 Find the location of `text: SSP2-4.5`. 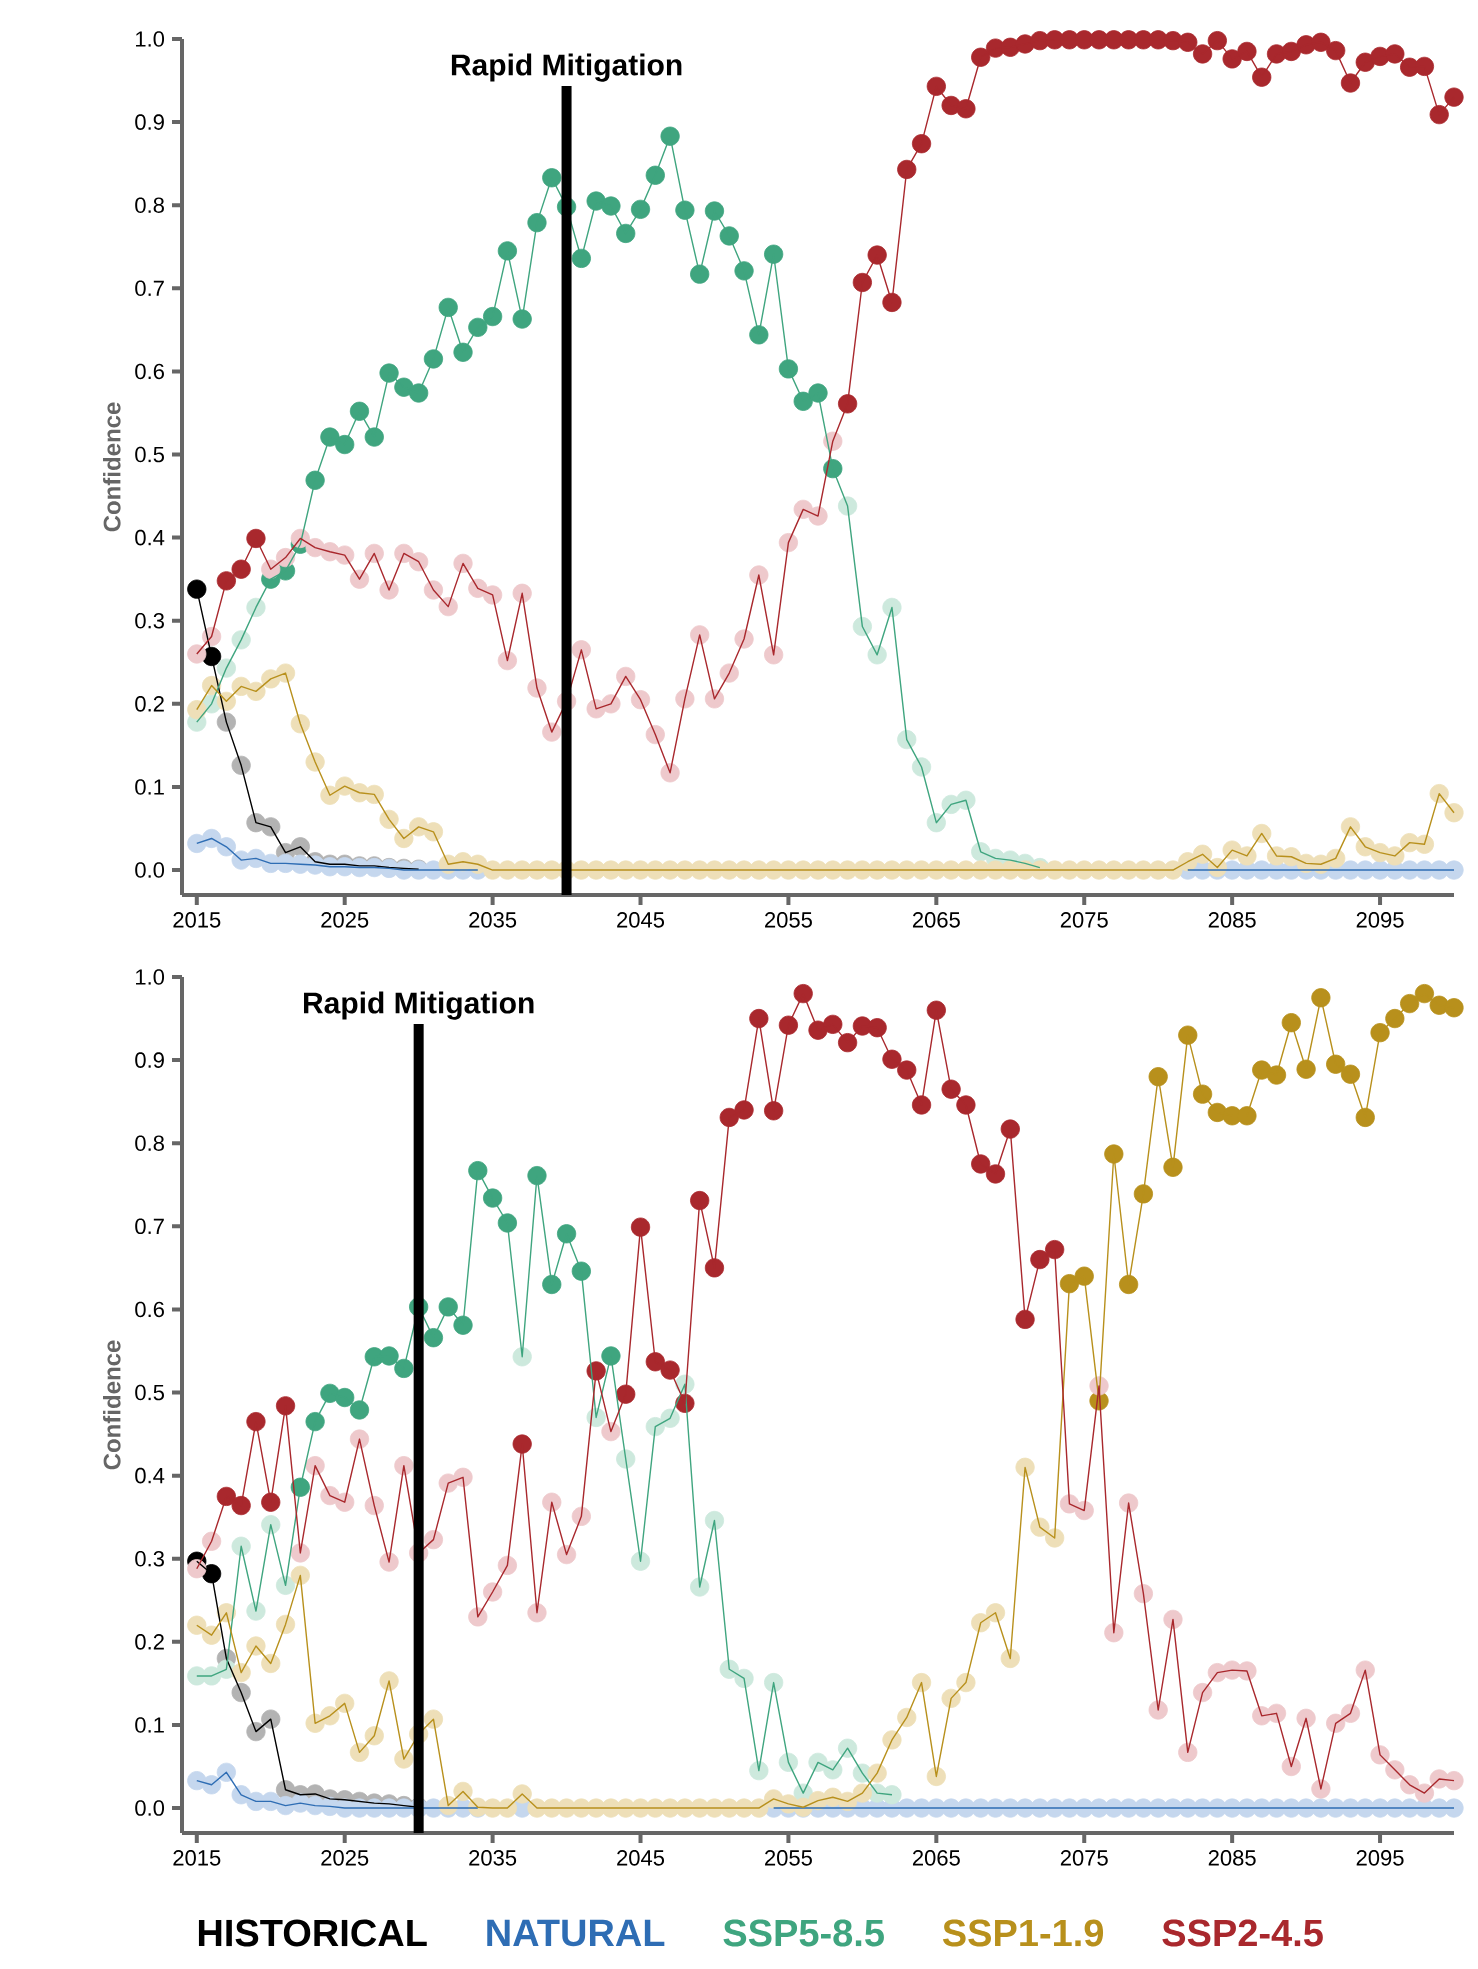

text: SSP2-4.5 is located at coordinates (1242, 1933).